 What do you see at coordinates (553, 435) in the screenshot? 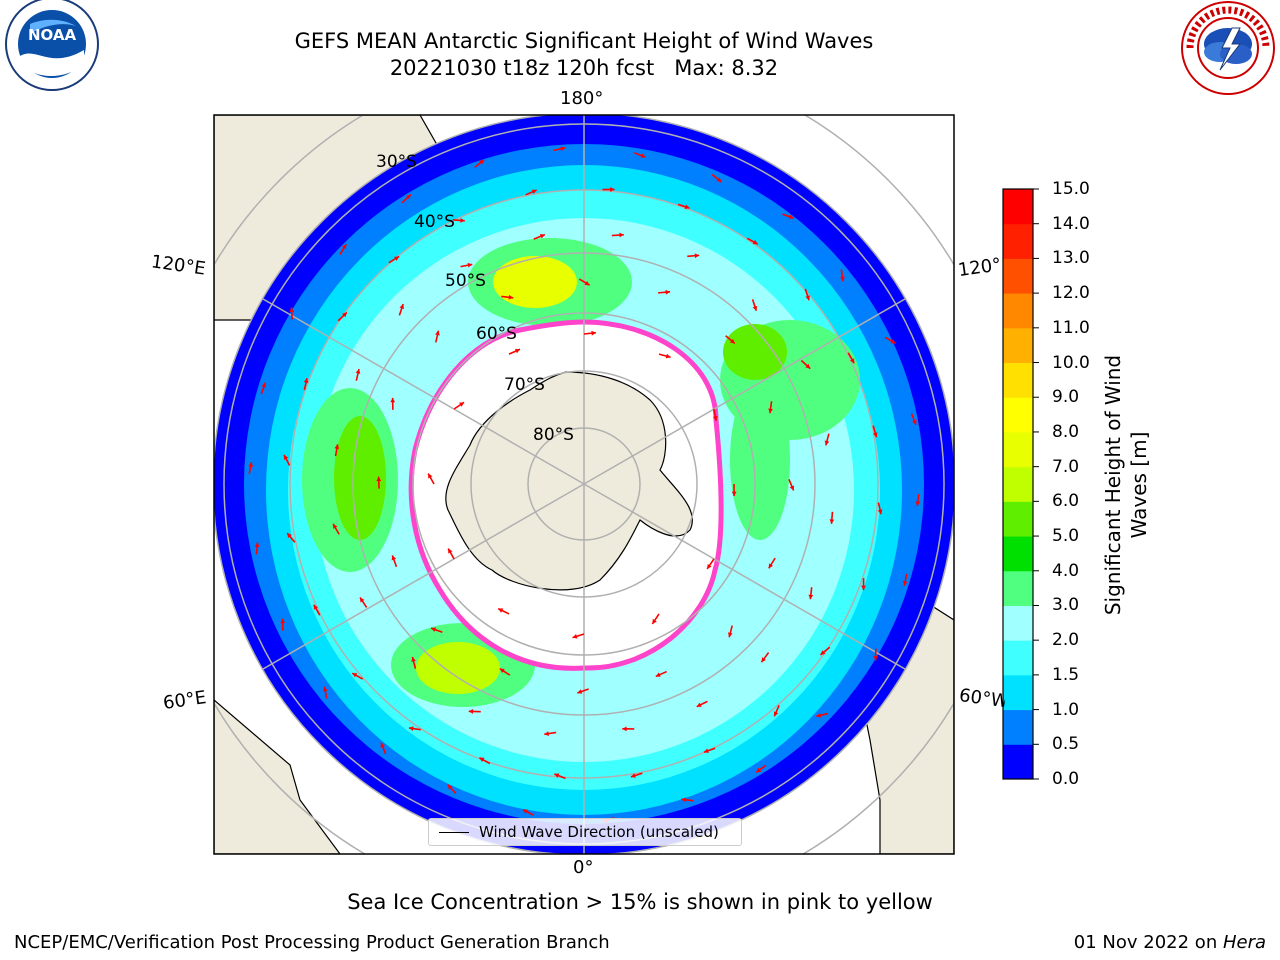
I see `lat-label-80s: 80°S` at bounding box center [553, 435].